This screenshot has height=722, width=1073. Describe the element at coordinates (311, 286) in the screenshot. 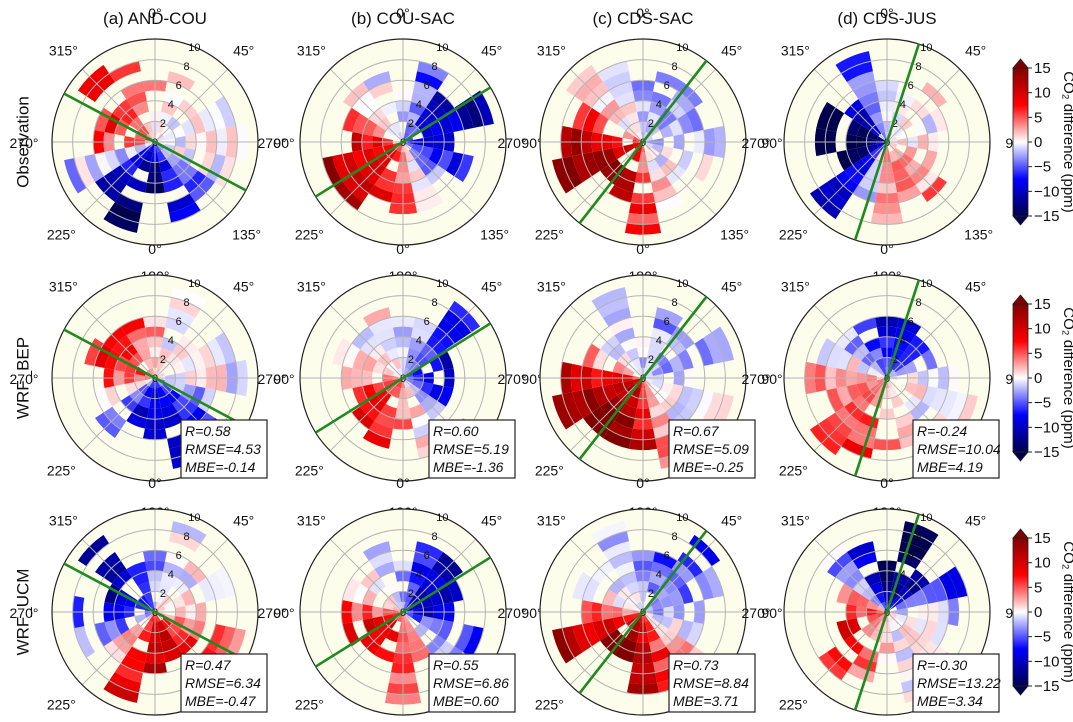

I see `angle-label: 315°` at that location.